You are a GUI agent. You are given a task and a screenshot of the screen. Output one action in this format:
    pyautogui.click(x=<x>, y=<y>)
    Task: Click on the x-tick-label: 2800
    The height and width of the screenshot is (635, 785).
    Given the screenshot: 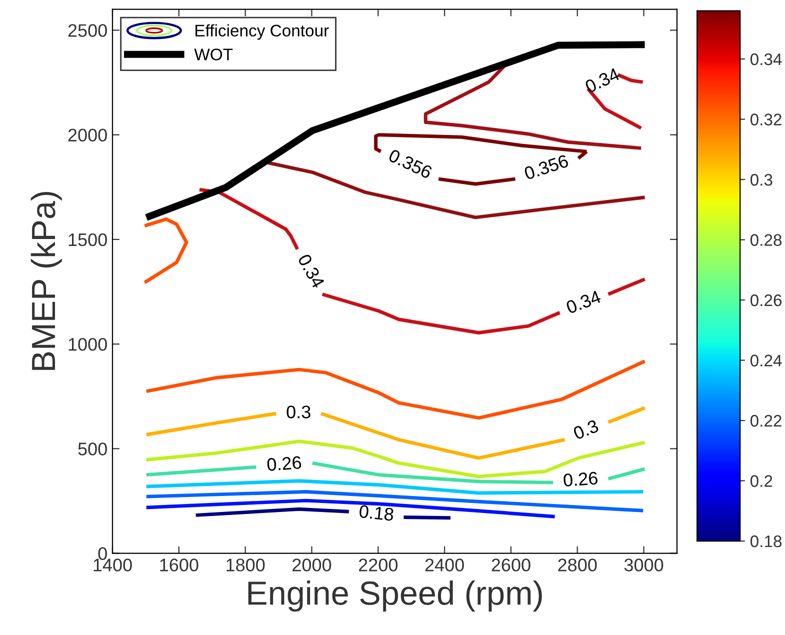 What is the action you would take?
    pyautogui.click(x=577, y=565)
    